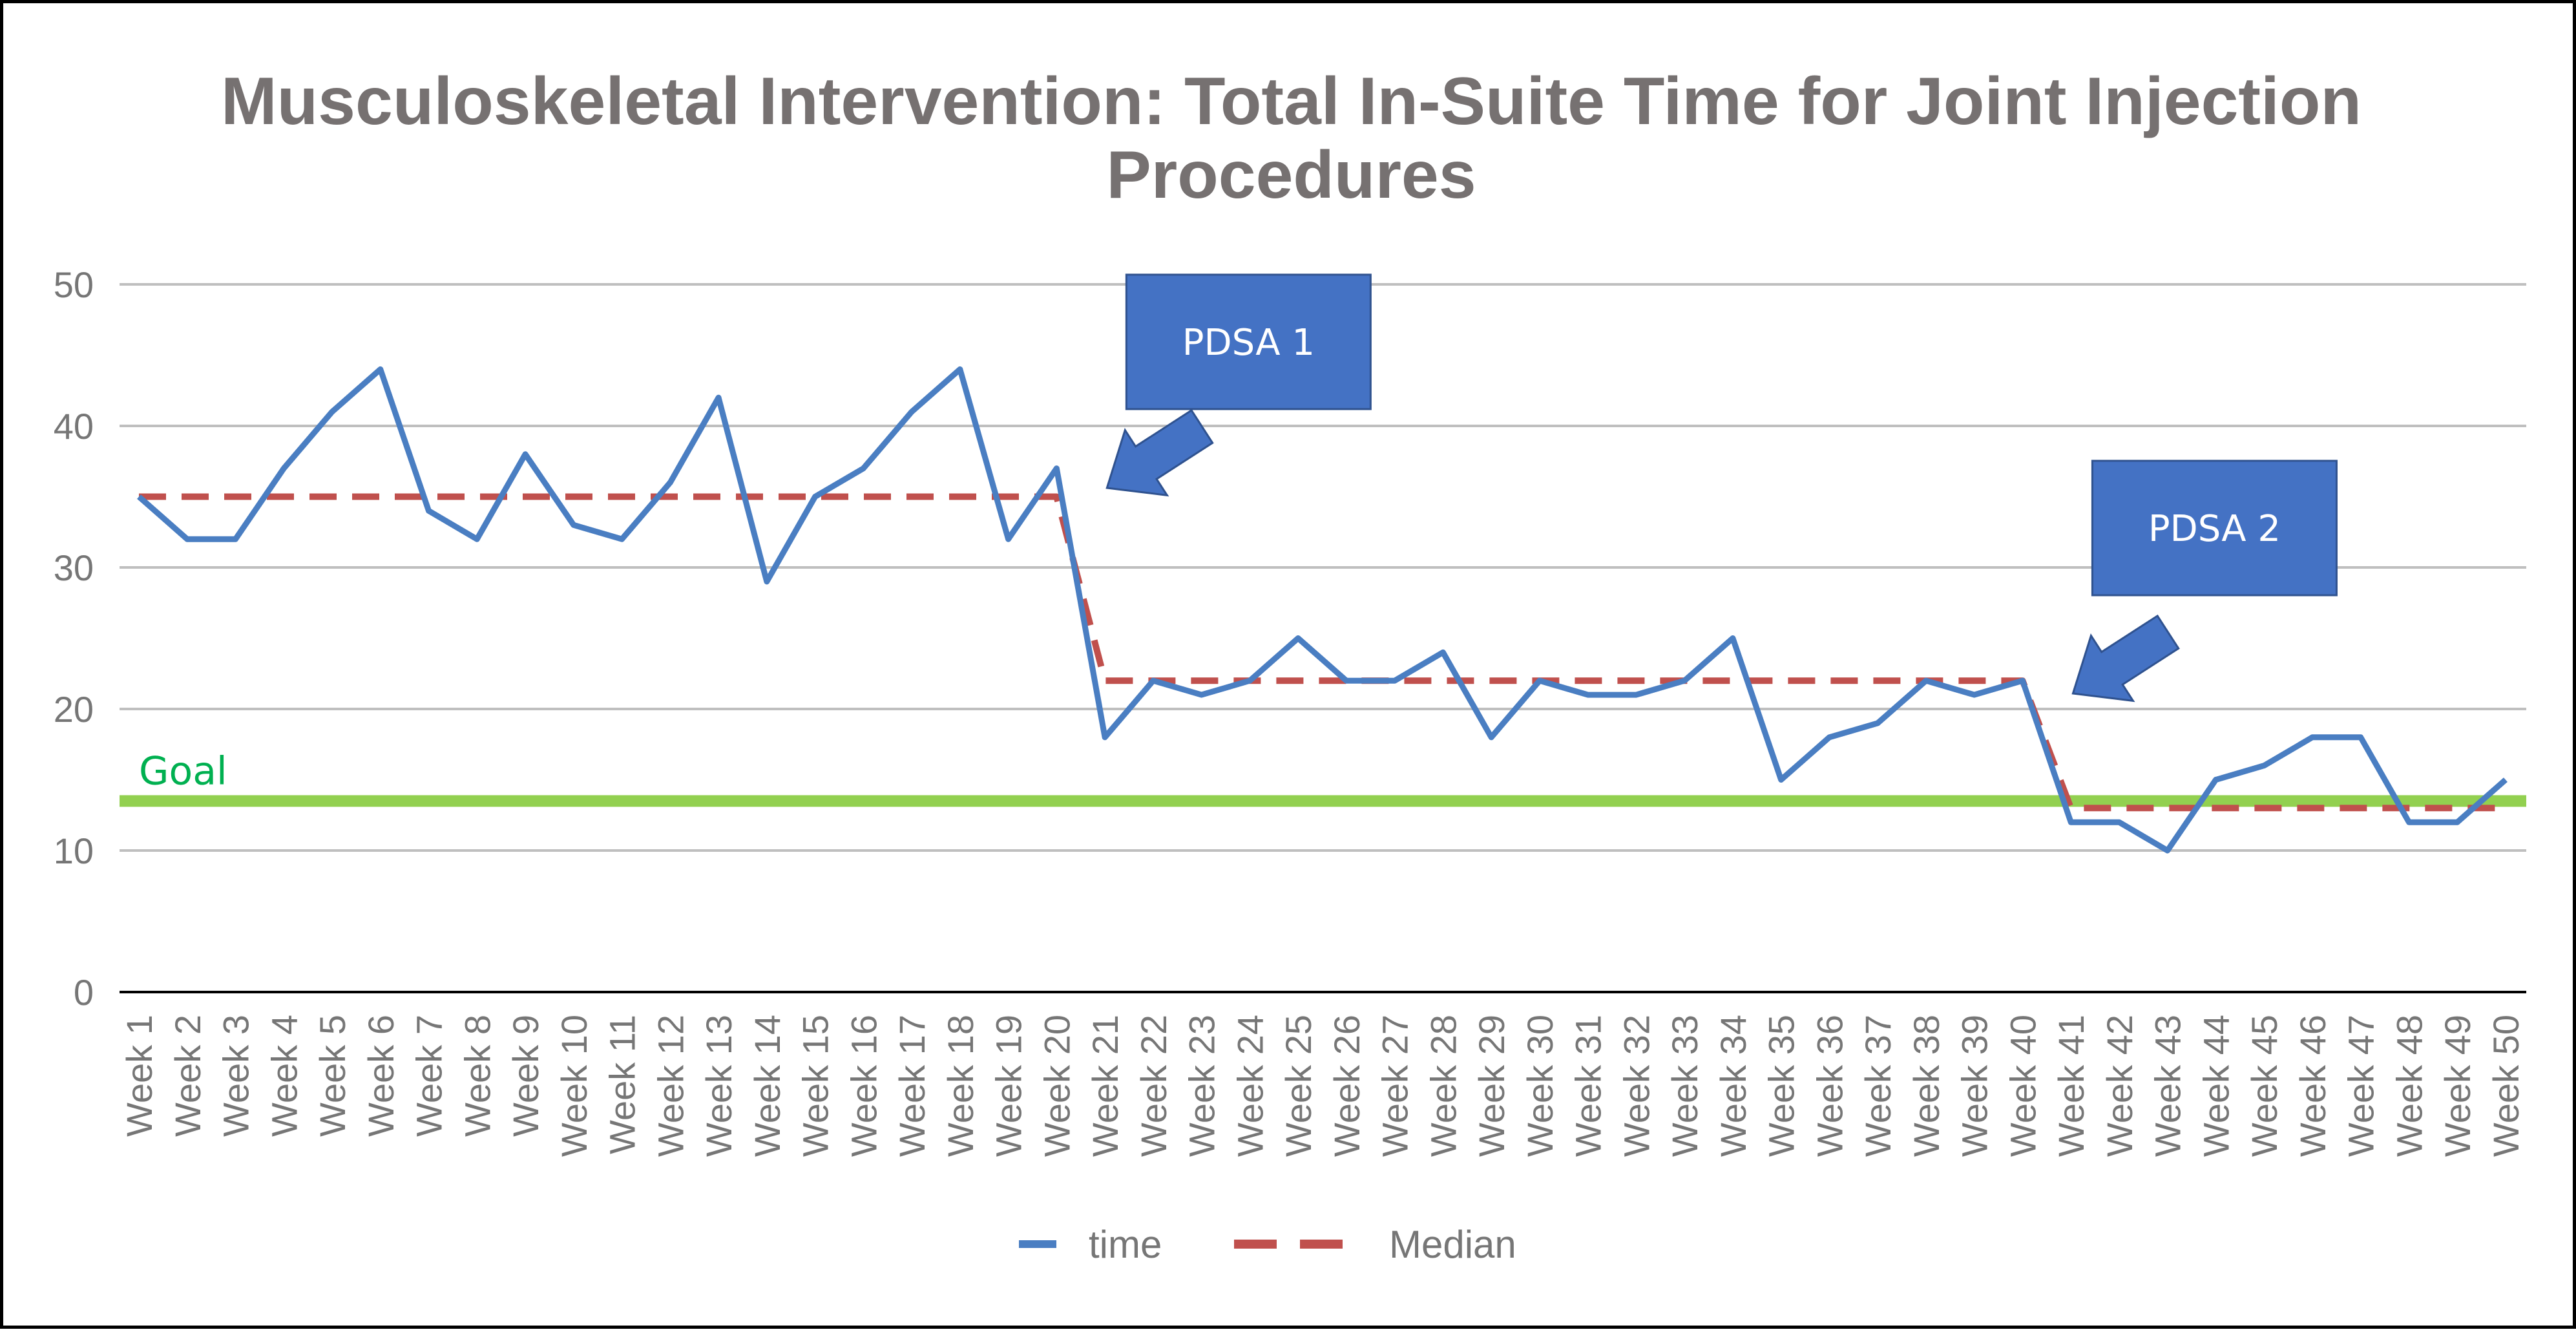 Image resolution: width=2576 pixels, height=1332 pixels. I want to click on x-tick-label: Week 20, so click(1056, 1086).